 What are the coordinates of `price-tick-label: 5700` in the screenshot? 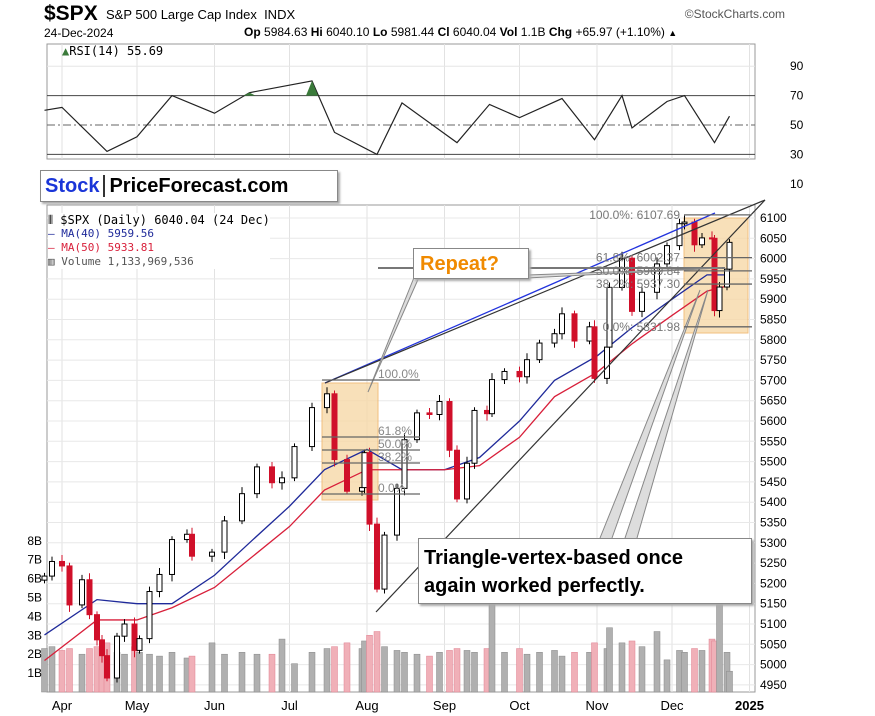 It's located at (773, 380).